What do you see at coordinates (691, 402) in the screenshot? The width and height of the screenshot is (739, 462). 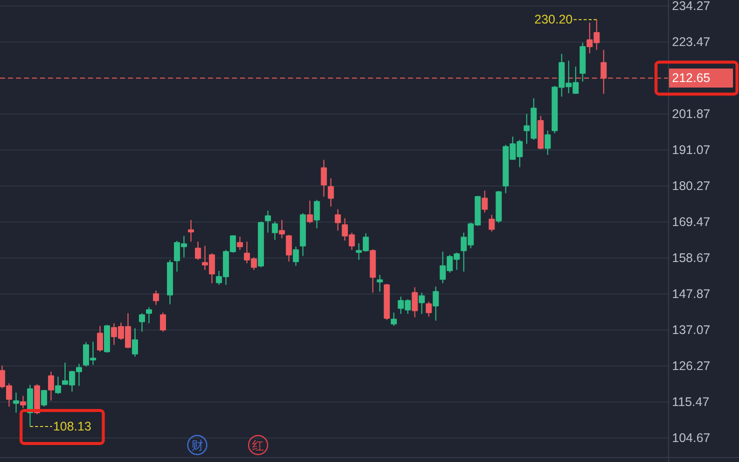 I see `y-tick-label: 115.47` at bounding box center [691, 402].